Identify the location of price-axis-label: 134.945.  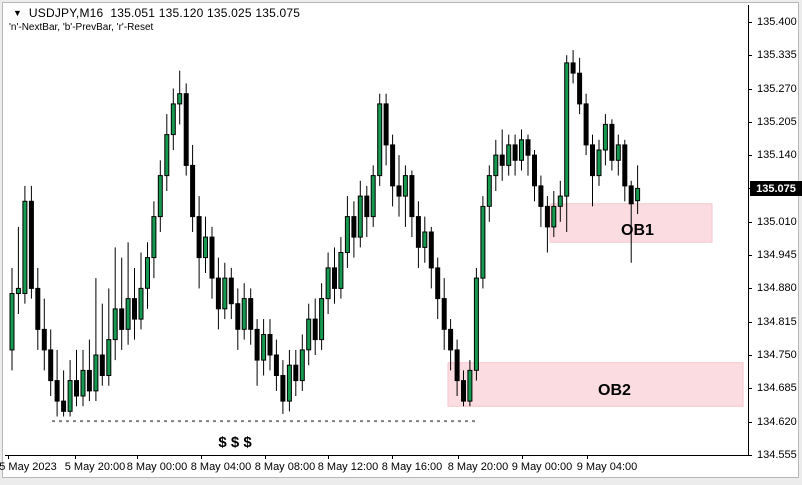
(777, 255).